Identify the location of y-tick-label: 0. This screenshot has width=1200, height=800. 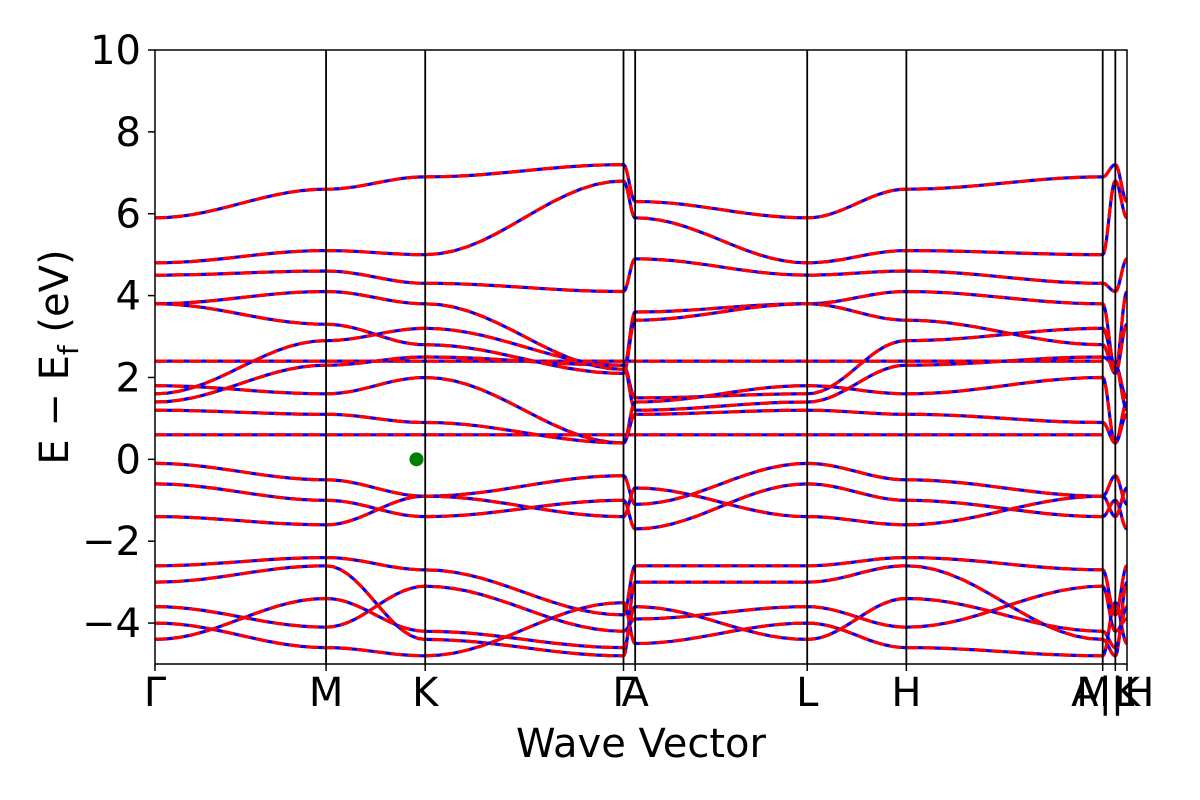
(128, 460).